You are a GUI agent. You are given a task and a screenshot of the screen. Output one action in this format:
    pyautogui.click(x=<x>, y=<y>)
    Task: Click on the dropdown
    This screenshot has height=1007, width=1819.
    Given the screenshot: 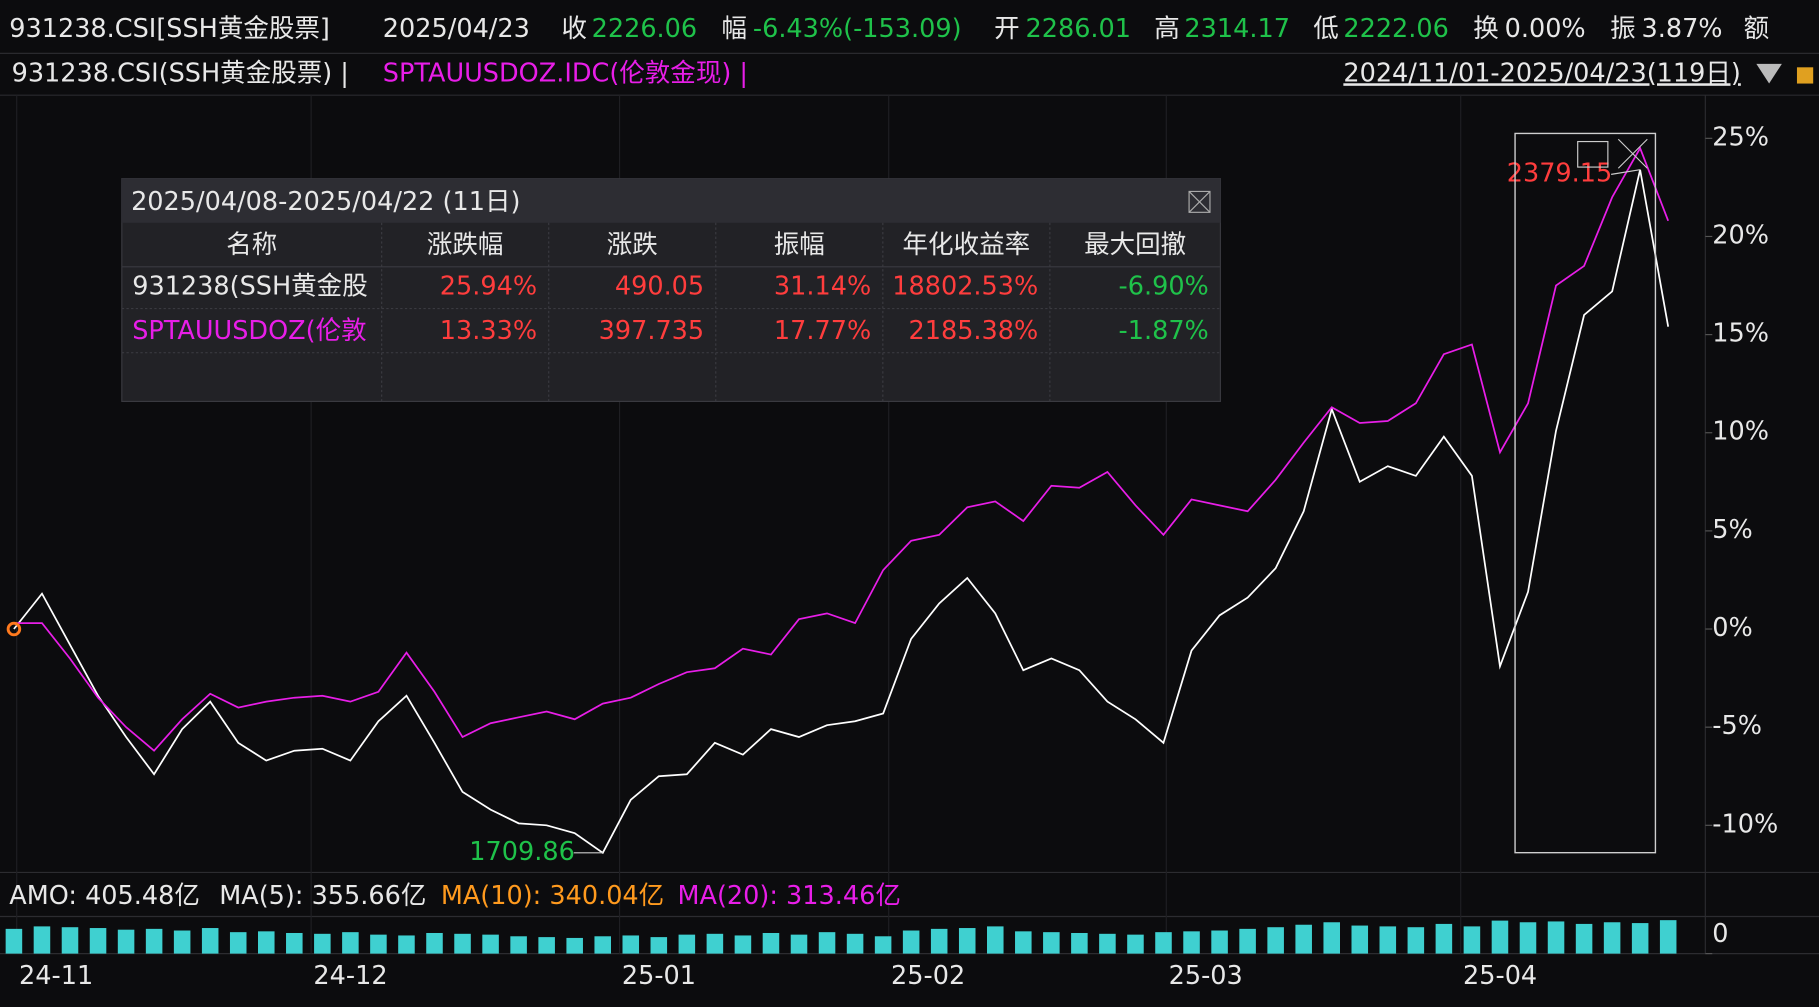 What is the action you would take?
    pyautogui.click(x=1769, y=73)
    